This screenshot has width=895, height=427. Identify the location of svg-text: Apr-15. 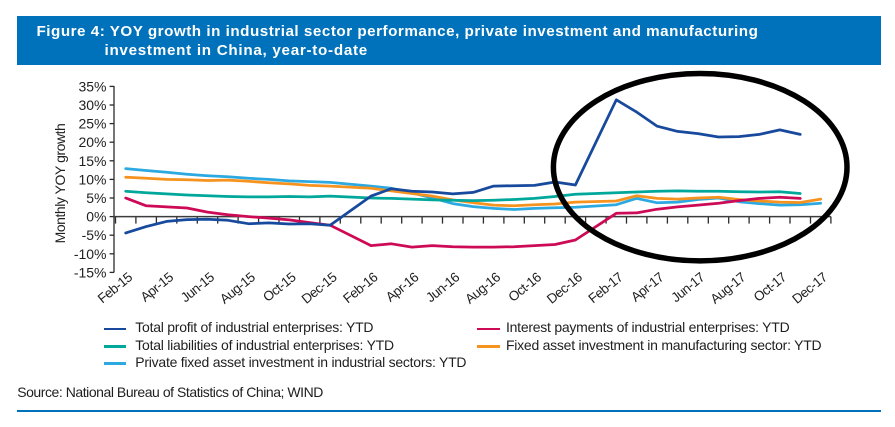
(157, 287).